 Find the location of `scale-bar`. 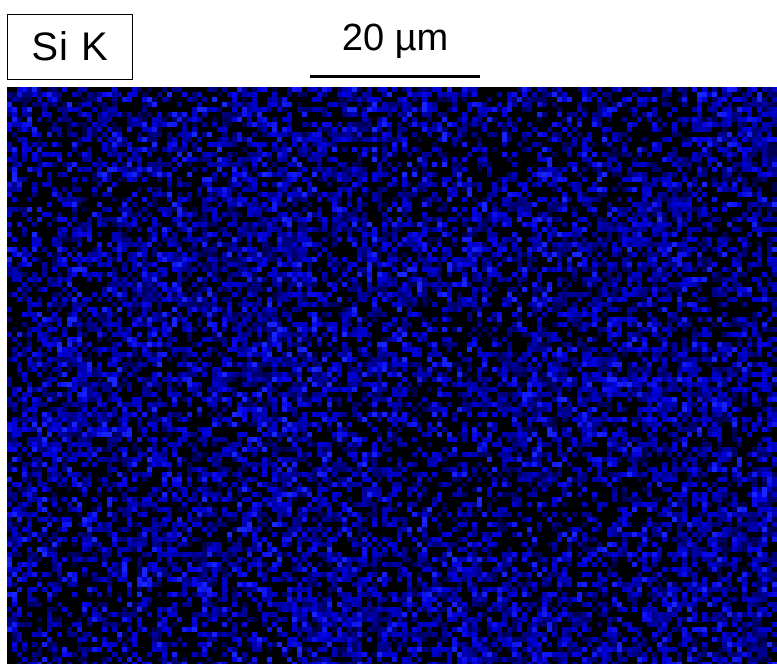

scale-bar is located at coordinates (395, 76).